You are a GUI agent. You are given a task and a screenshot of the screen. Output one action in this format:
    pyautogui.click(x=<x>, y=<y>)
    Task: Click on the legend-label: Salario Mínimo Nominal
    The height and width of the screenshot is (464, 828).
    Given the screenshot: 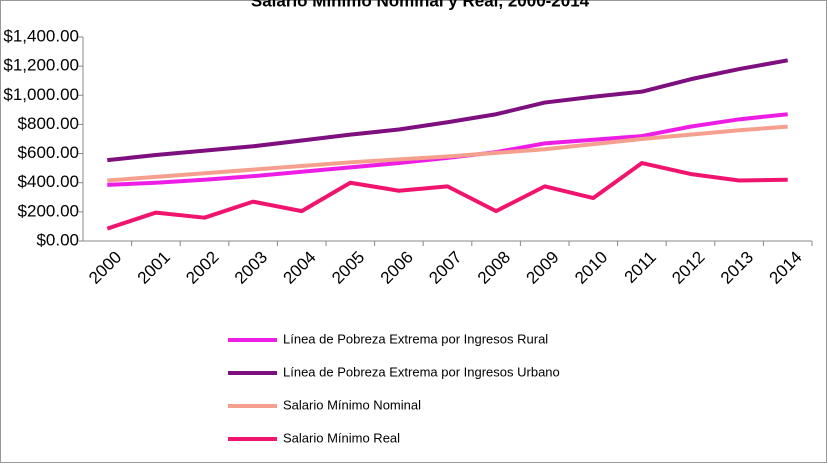 What is the action you would take?
    pyautogui.click(x=352, y=404)
    